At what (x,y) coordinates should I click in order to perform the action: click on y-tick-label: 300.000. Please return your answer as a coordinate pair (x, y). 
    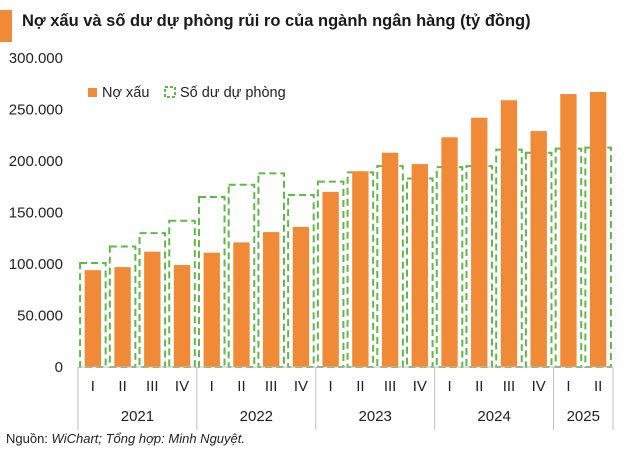
    Looking at the image, I should click on (36, 58).